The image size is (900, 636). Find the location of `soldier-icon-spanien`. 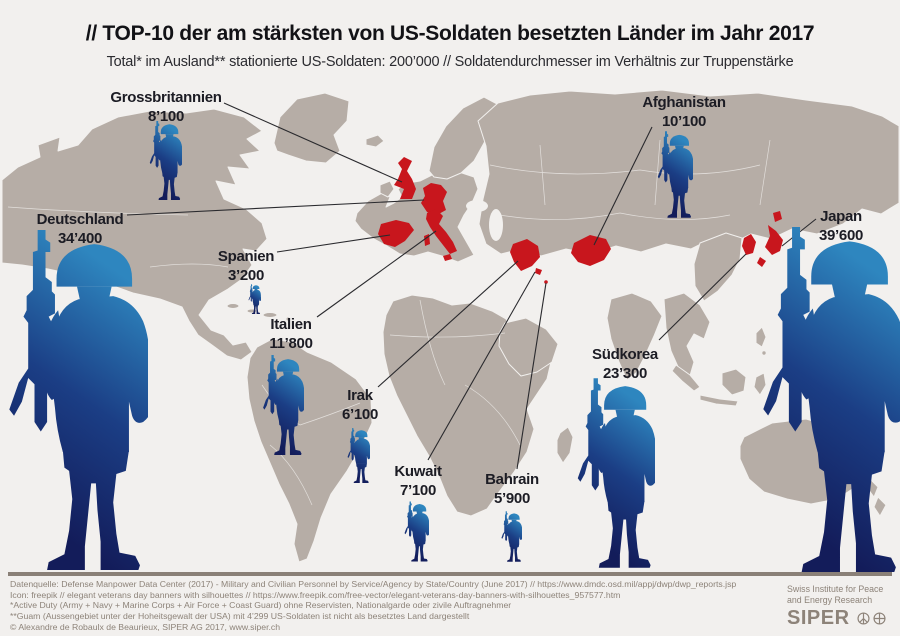

soldier-icon-spanien is located at coordinates (254, 299).